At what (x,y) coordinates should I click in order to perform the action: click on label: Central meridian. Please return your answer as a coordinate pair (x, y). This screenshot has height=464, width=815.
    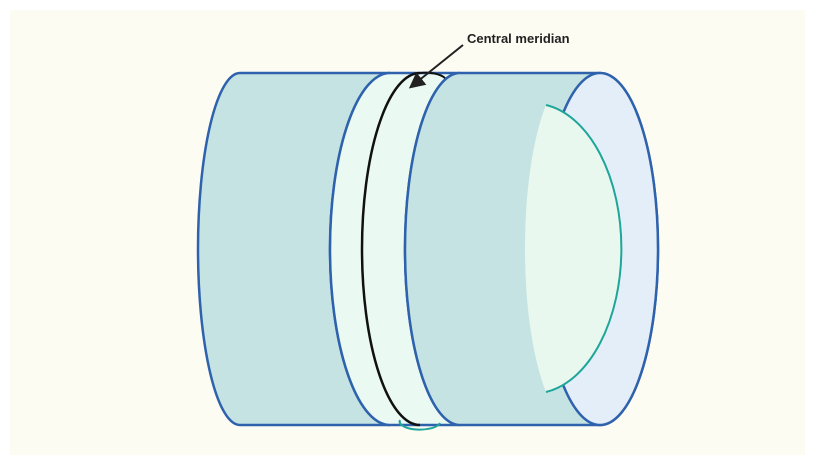
    Looking at the image, I should click on (518, 38).